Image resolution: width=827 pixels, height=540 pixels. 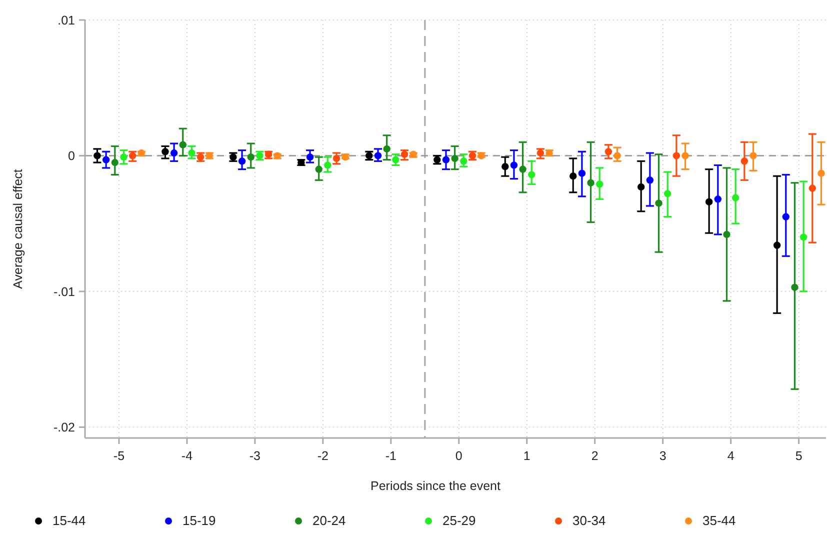 I want to click on x-tick-label: 2, so click(x=594, y=456).